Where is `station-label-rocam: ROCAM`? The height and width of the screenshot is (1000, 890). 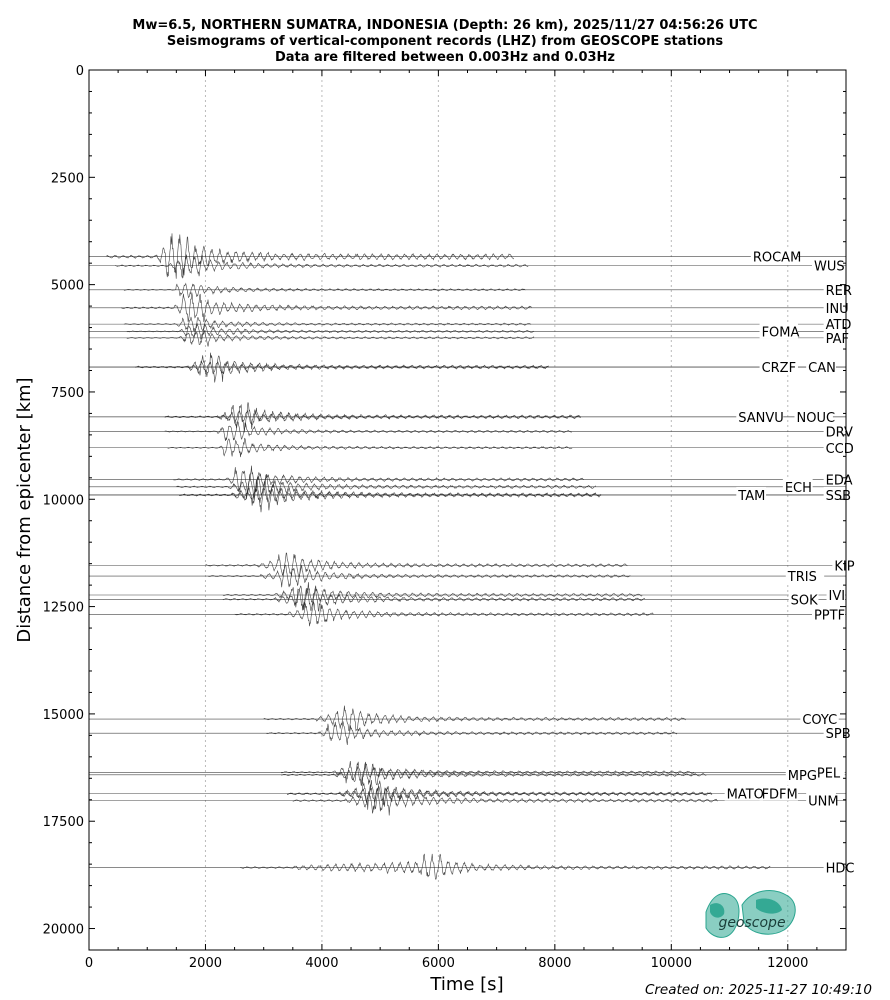 station-label-rocam: ROCAM is located at coordinates (777, 258).